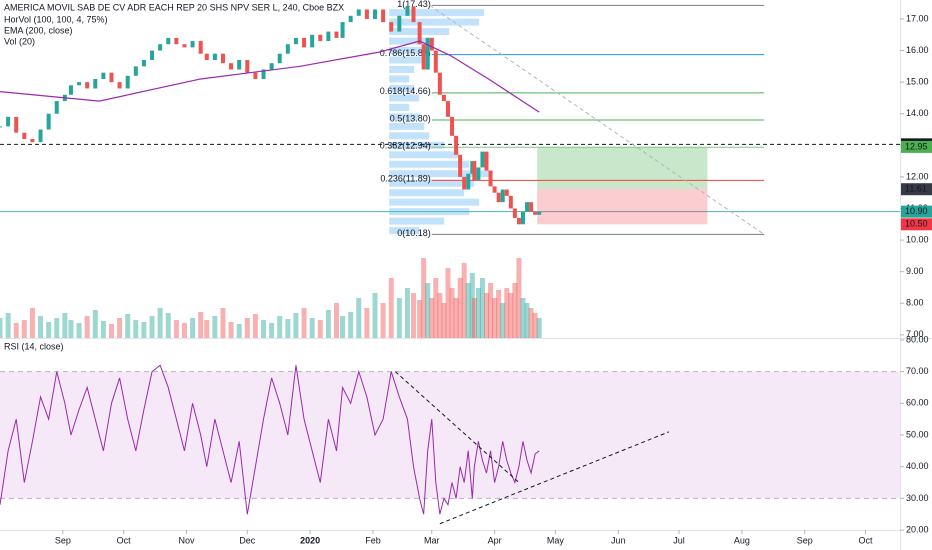 The width and height of the screenshot is (932, 550). What do you see at coordinates (917, 498) in the screenshot?
I see `y-tick-label: 30.00` at bounding box center [917, 498].